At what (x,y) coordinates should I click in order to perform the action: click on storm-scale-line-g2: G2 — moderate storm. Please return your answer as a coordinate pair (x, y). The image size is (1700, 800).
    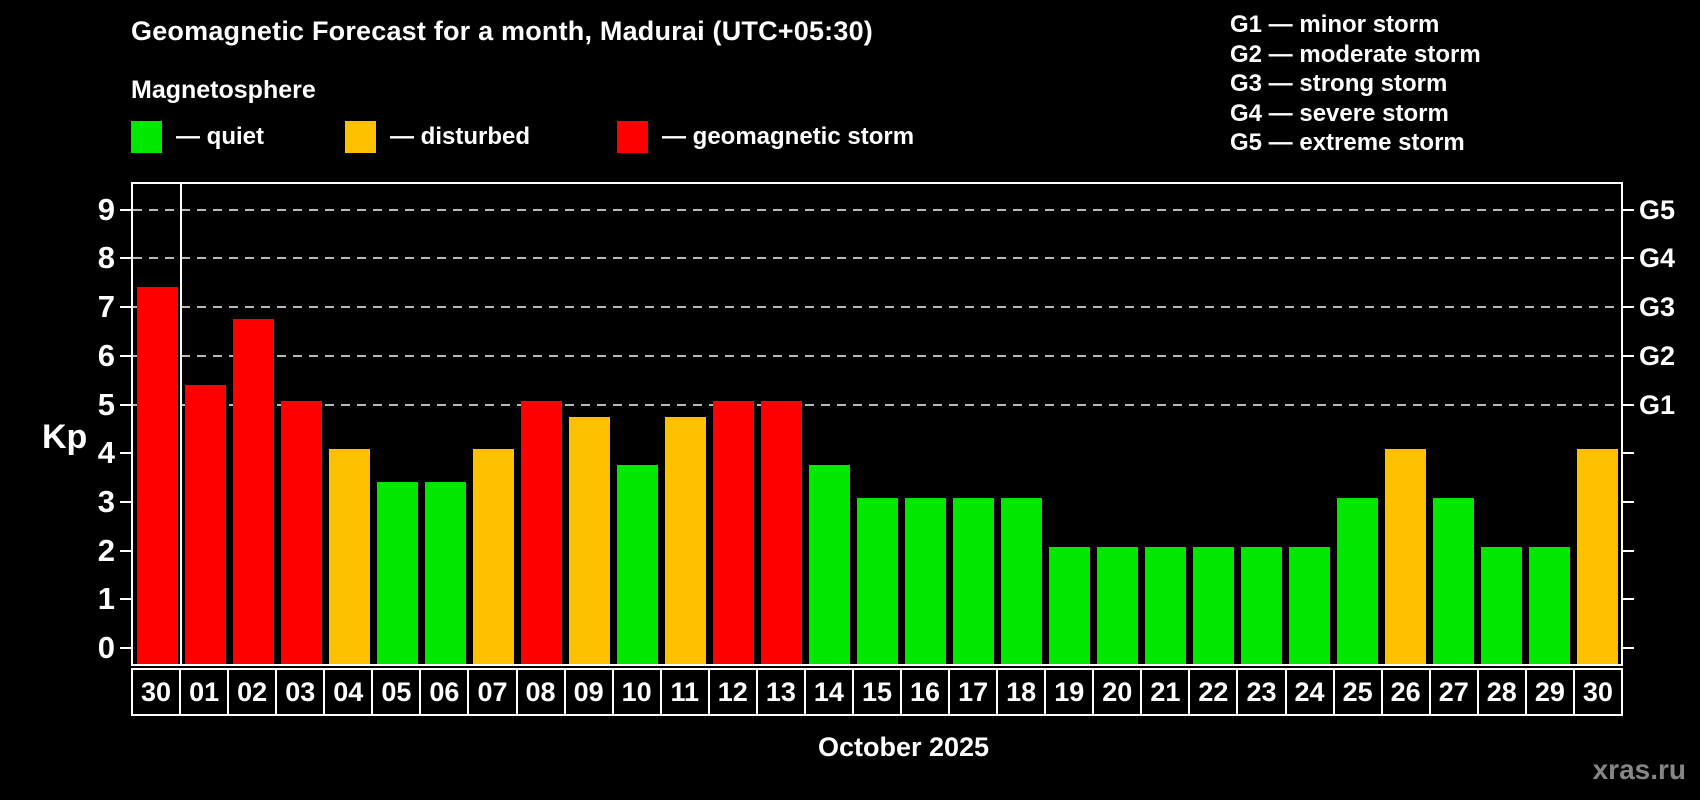
    Looking at the image, I should click on (1355, 54).